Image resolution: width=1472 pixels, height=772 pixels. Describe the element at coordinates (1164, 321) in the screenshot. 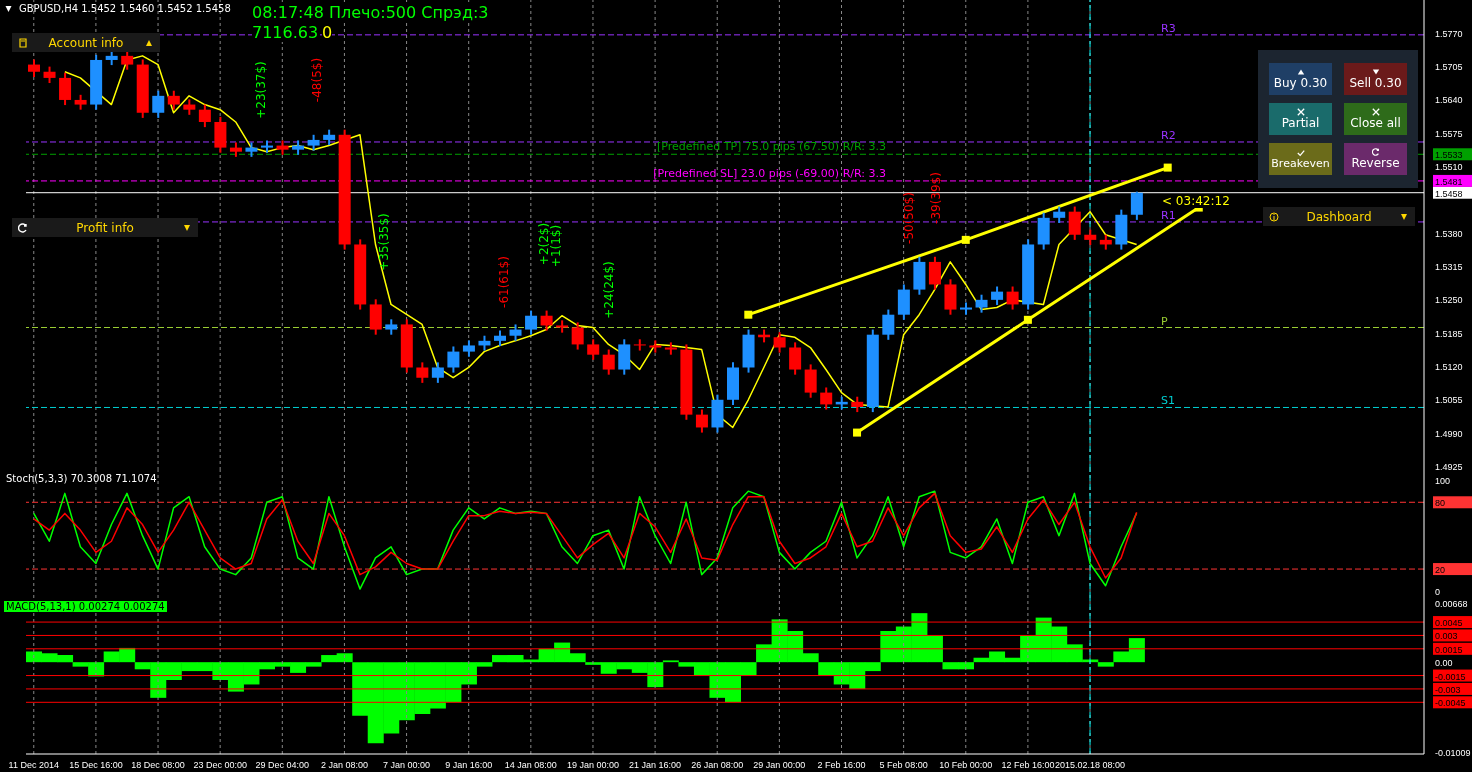

I see `ref-line-label: P` at that location.